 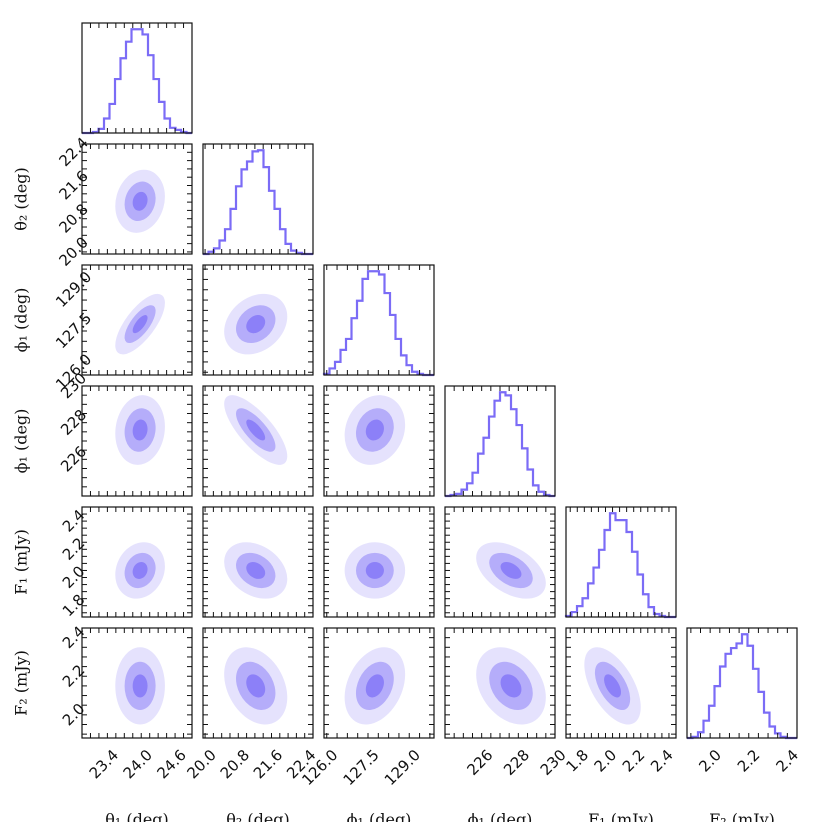 I want to click on x-axis-label-phi1b: ϕ₁ (deg), so click(x=500, y=816).